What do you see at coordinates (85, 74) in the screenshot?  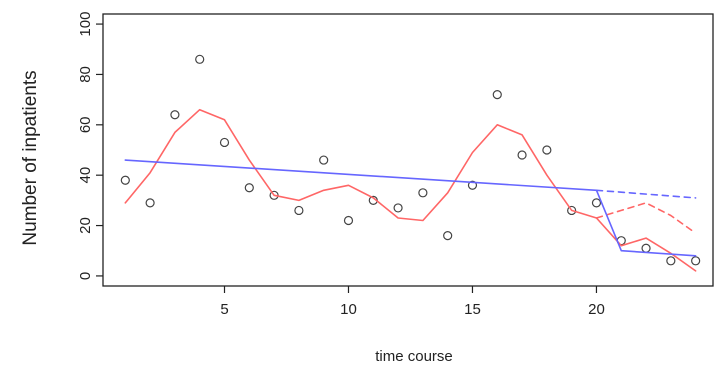 I see `y-tick-label: 80` at bounding box center [85, 74].